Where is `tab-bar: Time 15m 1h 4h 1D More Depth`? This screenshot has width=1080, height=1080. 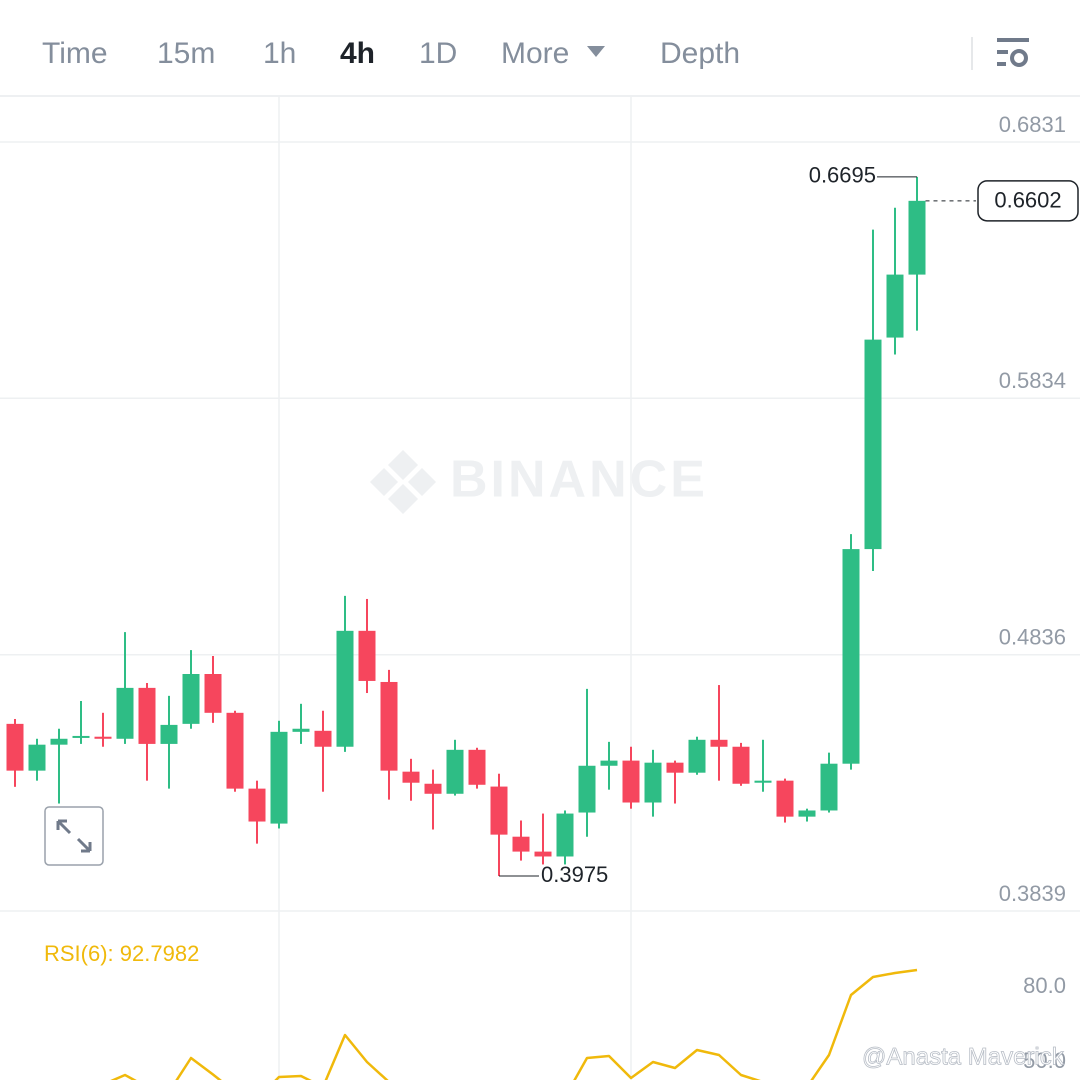 tab-bar: Time 15m 1h 4h 1D More Depth is located at coordinates (535, 53).